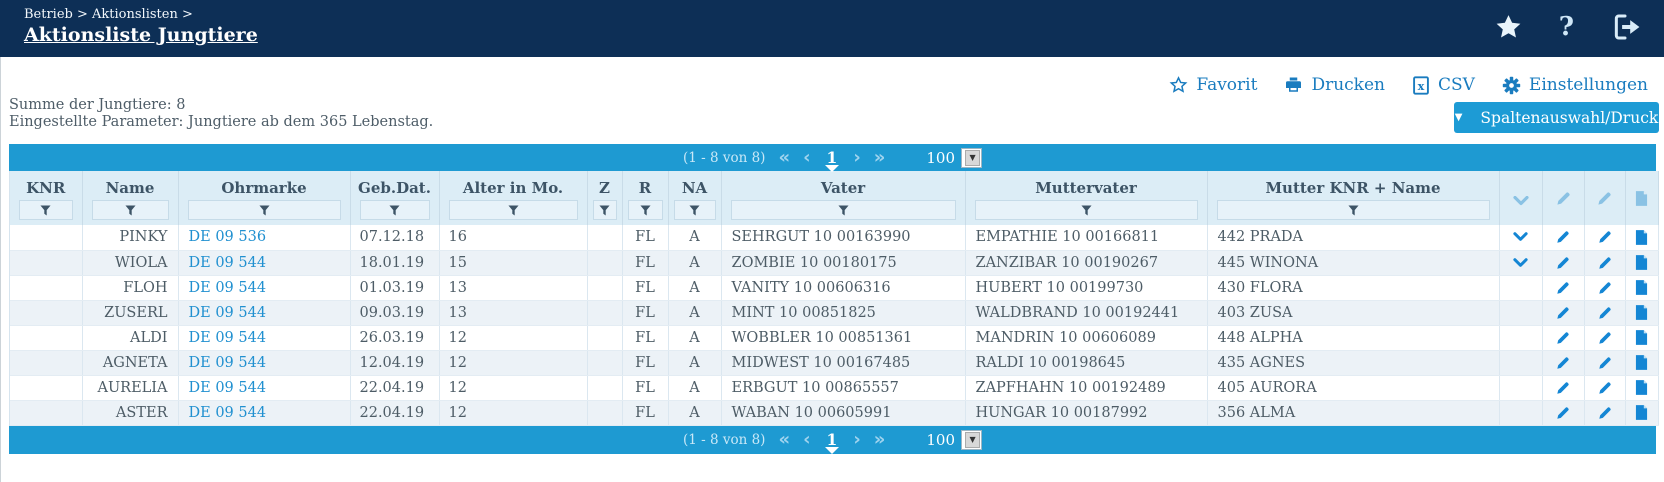 This screenshot has height=482, width=1664. What do you see at coordinates (513, 413) in the screenshot?
I see `cell-alter: 12` at bounding box center [513, 413].